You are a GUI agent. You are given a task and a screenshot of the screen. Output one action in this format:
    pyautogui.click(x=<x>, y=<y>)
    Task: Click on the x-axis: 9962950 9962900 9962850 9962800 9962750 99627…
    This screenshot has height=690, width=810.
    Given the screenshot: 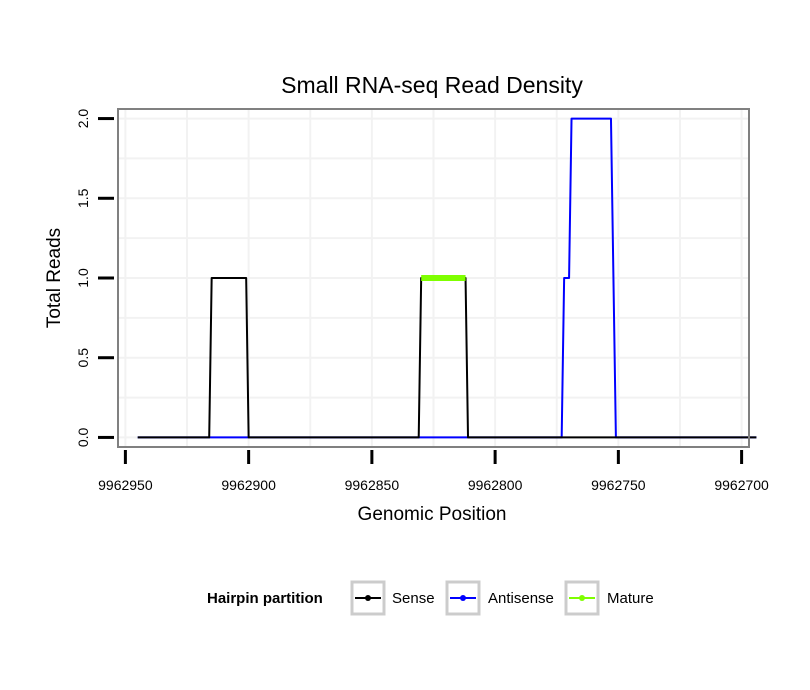 What is the action you would take?
    pyautogui.click(x=433, y=471)
    